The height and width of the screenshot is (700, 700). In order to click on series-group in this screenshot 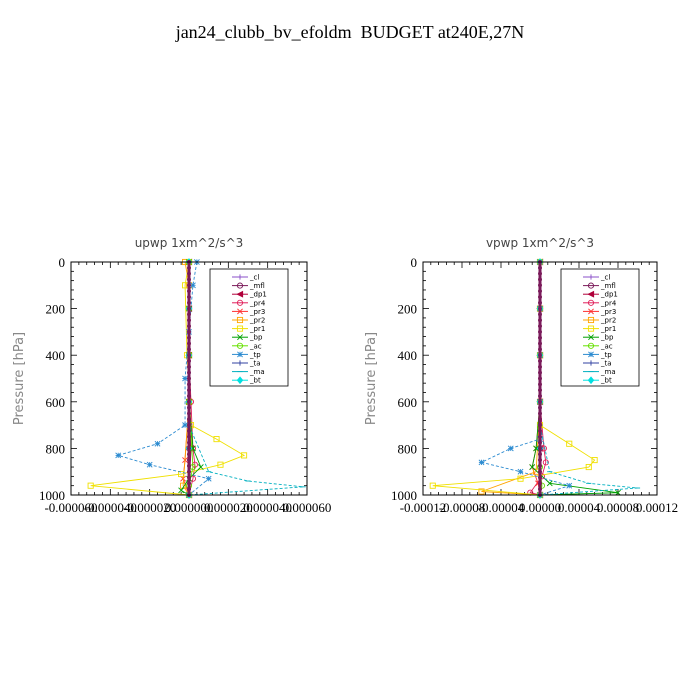, I will do `click(196, 378)`.